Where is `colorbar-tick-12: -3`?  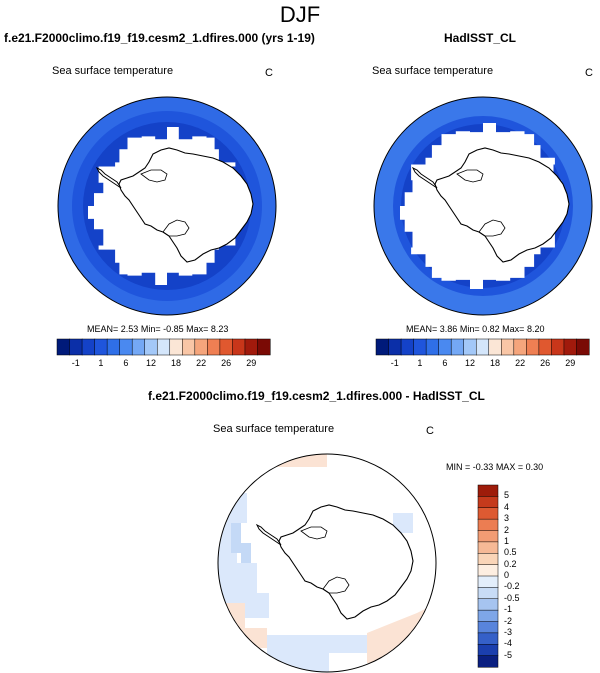
colorbar-tick-12: -3 is located at coordinates (508, 631).